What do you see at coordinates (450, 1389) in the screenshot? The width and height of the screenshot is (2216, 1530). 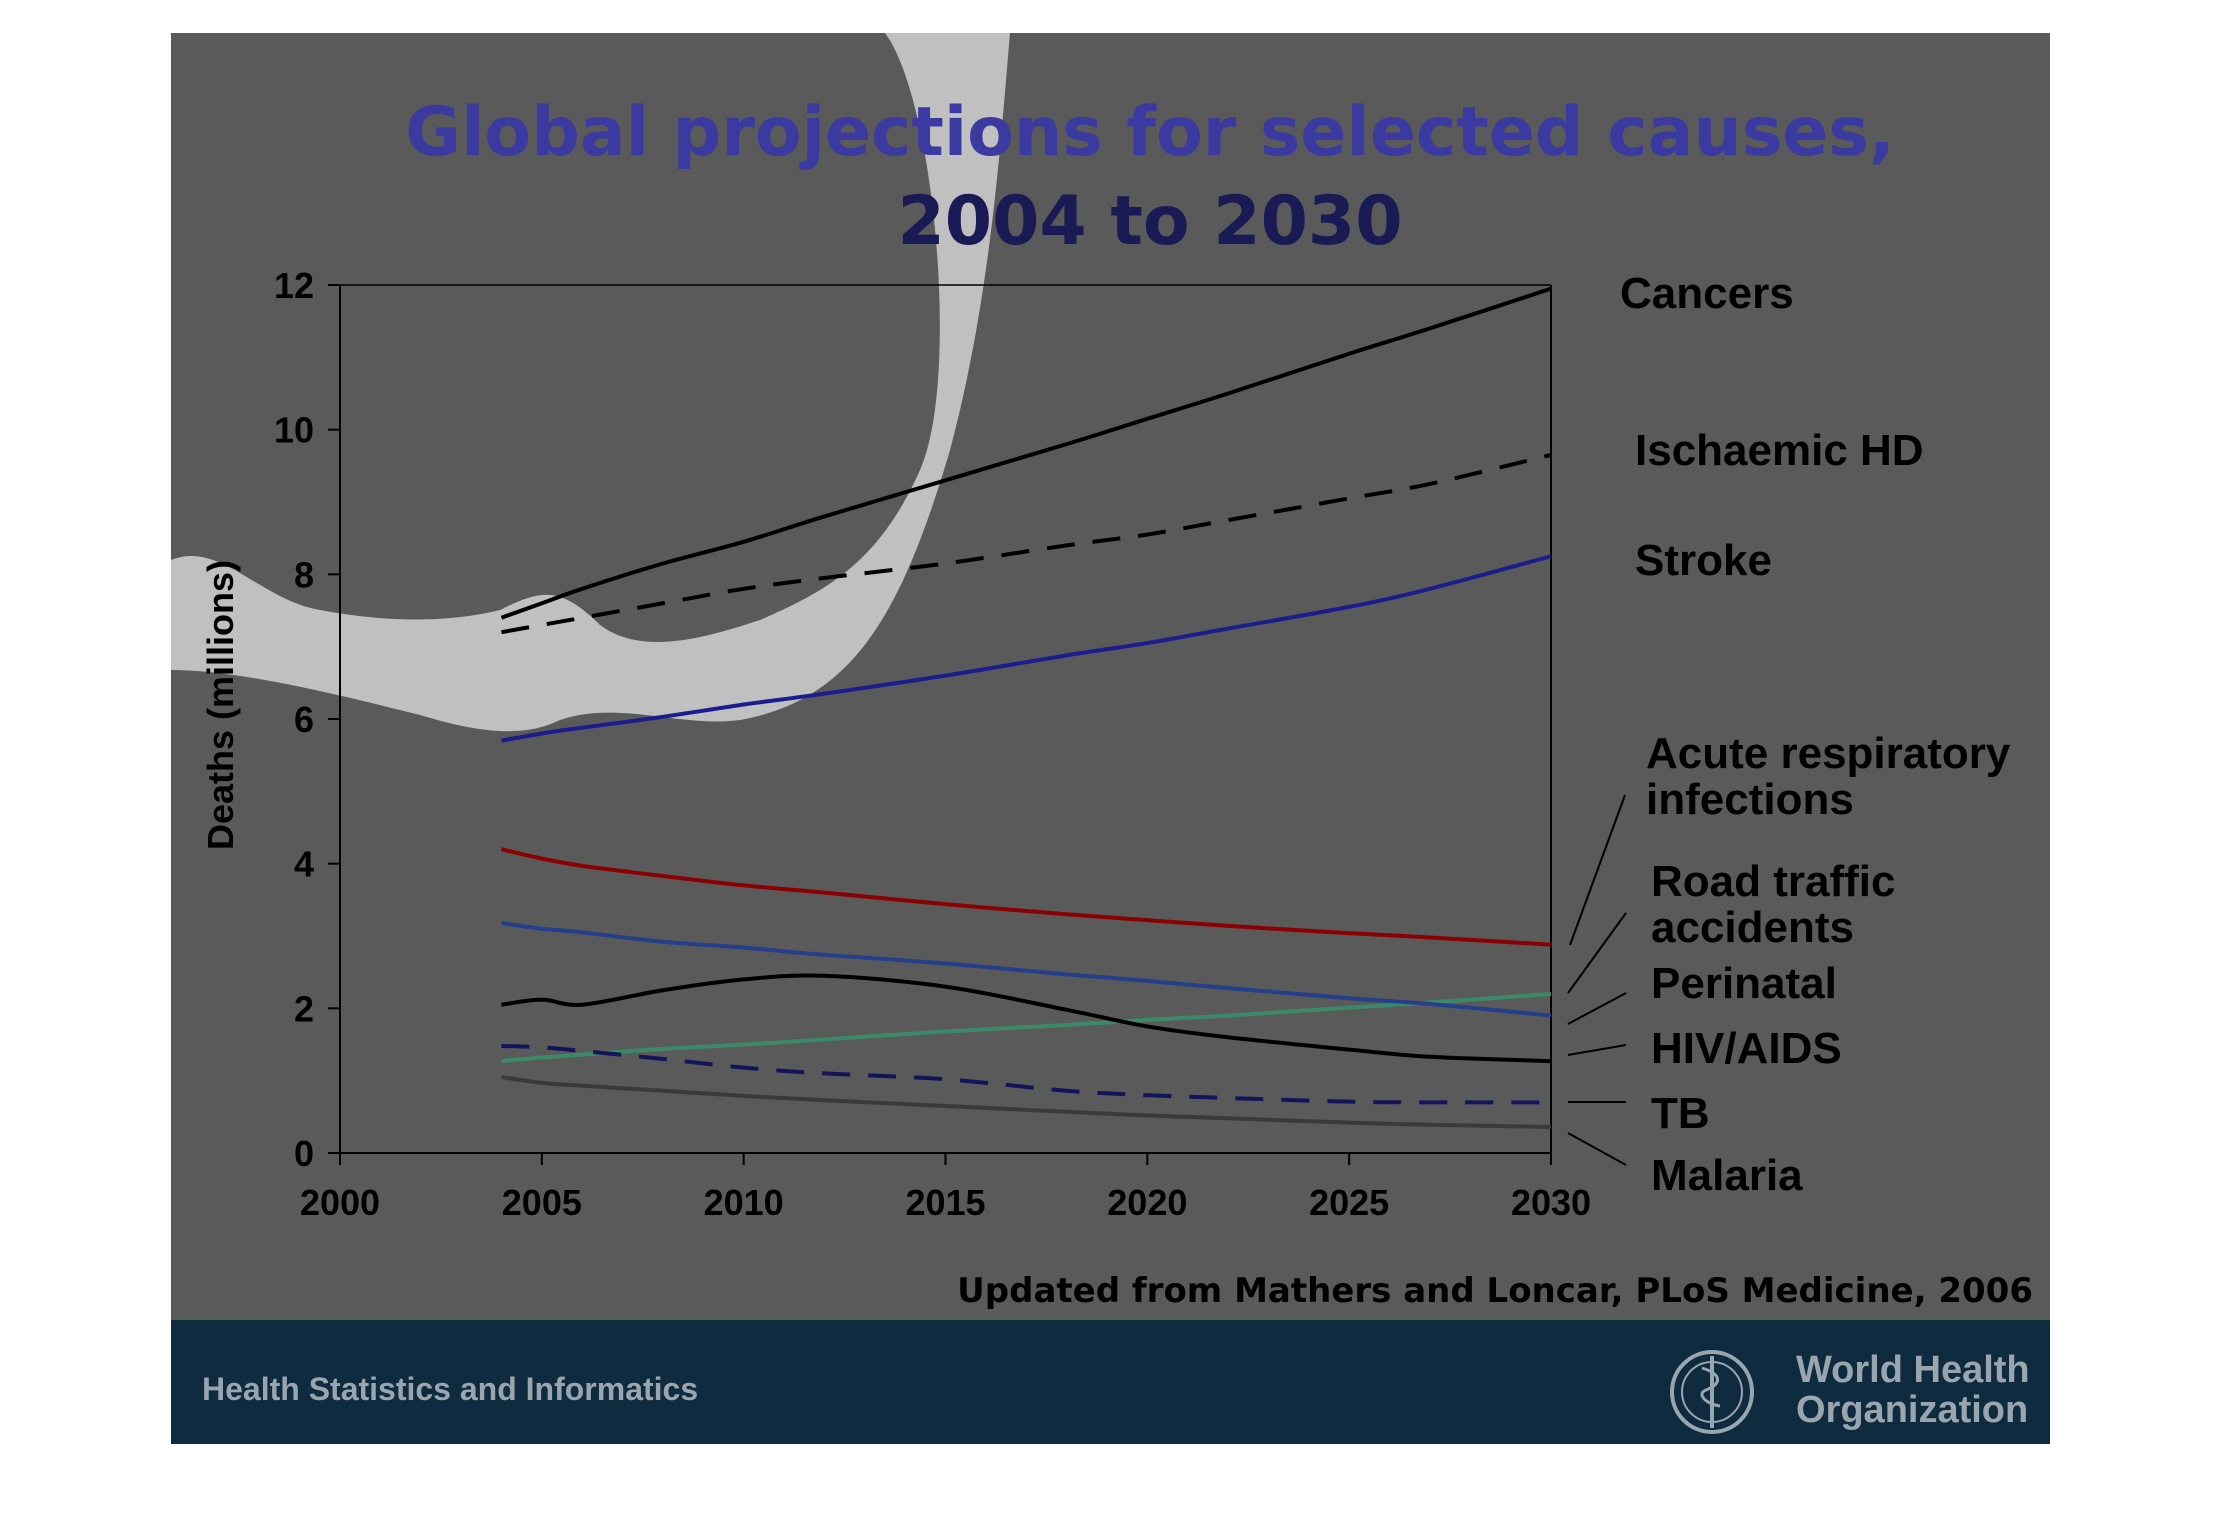 I see `footer-department: Health Statistics and Informatics` at bounding box center [450, 1389].